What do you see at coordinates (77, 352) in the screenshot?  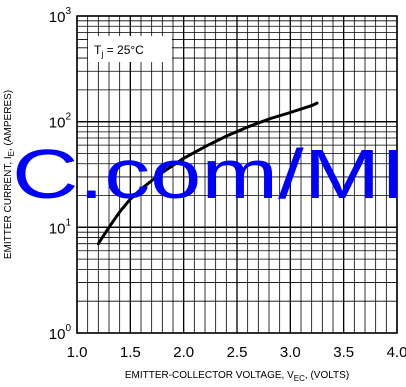 I see `x-tick-label: 1.0` at bounding box center [77, 352].